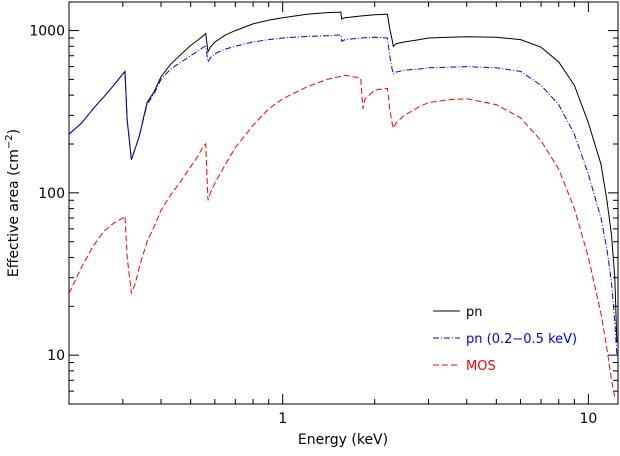  Describe the element at coordinates (14, 131) in the screenshot. I see `y-axis-title-close: )` at that location.